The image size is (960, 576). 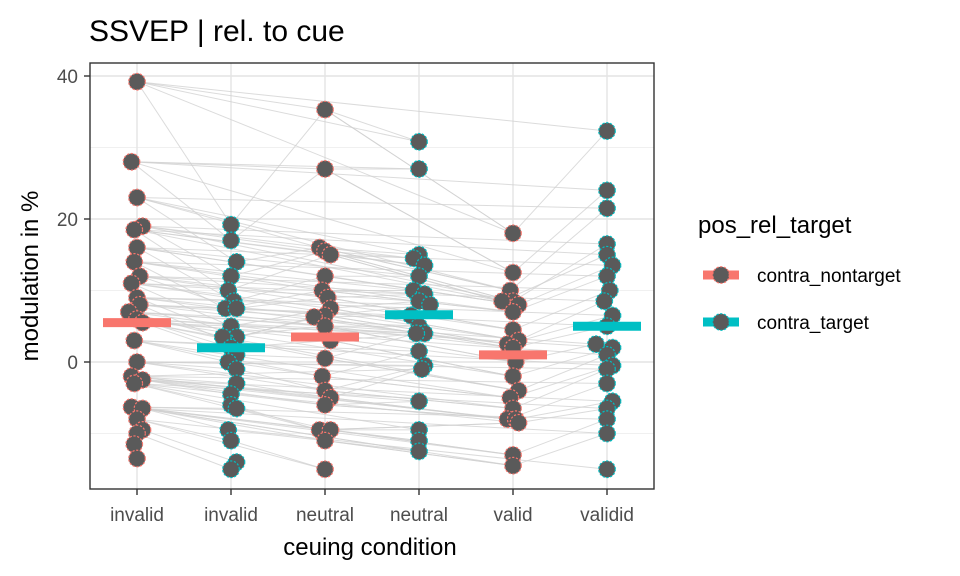 I want to click on legend-key-point, so click(x=721, y=322).